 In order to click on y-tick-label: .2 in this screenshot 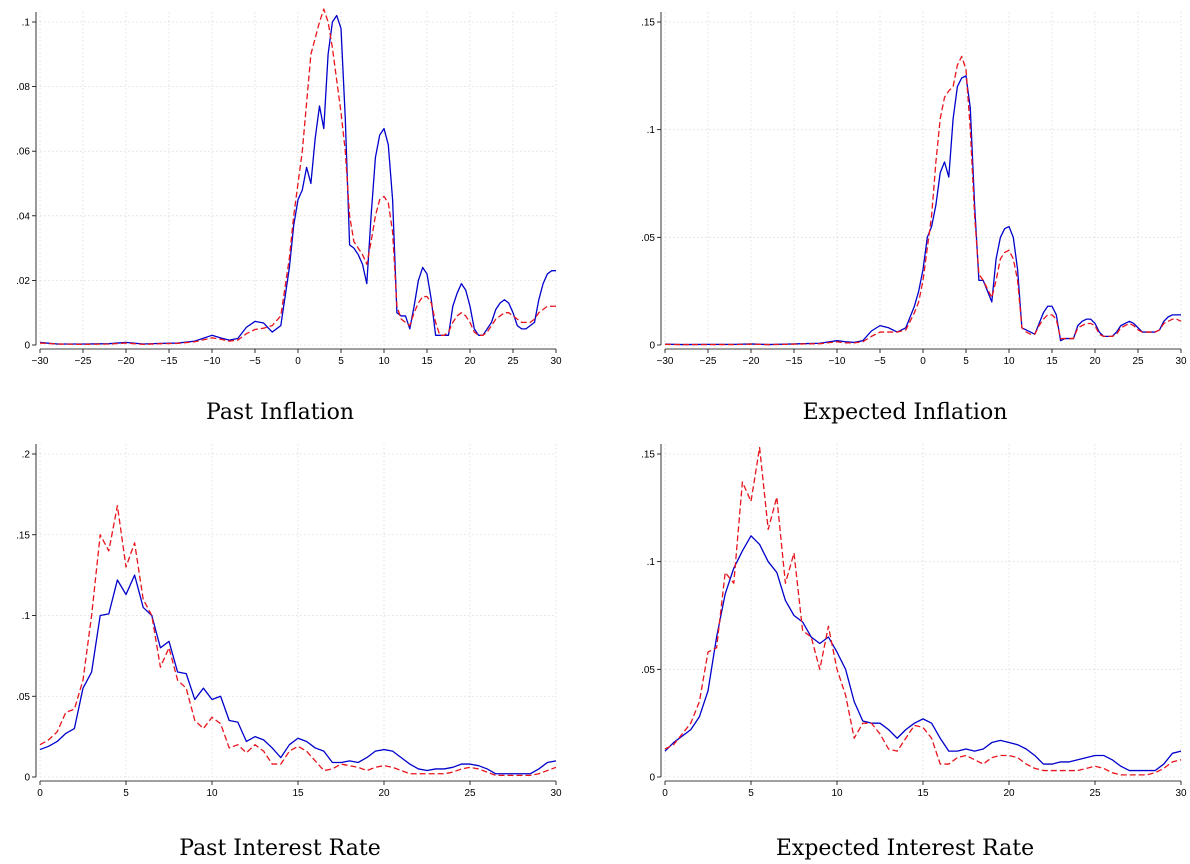, I will do `click(26, 455)`.